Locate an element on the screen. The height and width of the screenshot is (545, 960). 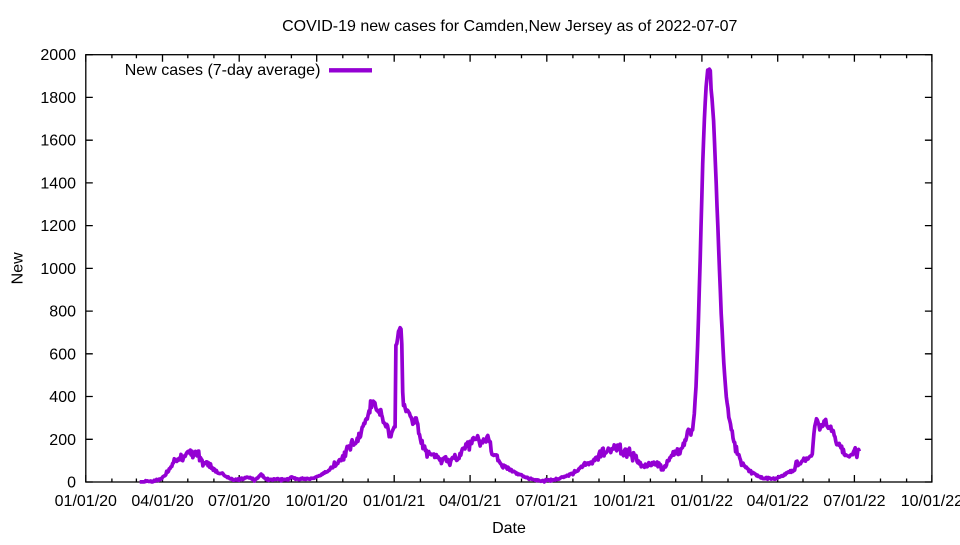
svg-text: 1200 is located at coordinates (58, 226).